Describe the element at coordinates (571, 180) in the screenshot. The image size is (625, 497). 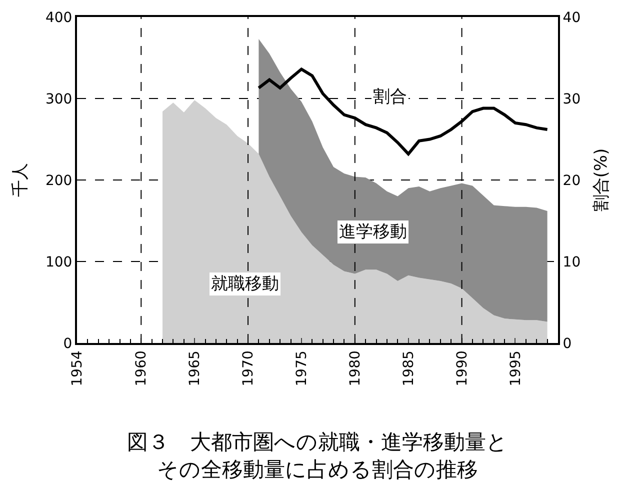
I see `y2-tick-label: 20` at that location.